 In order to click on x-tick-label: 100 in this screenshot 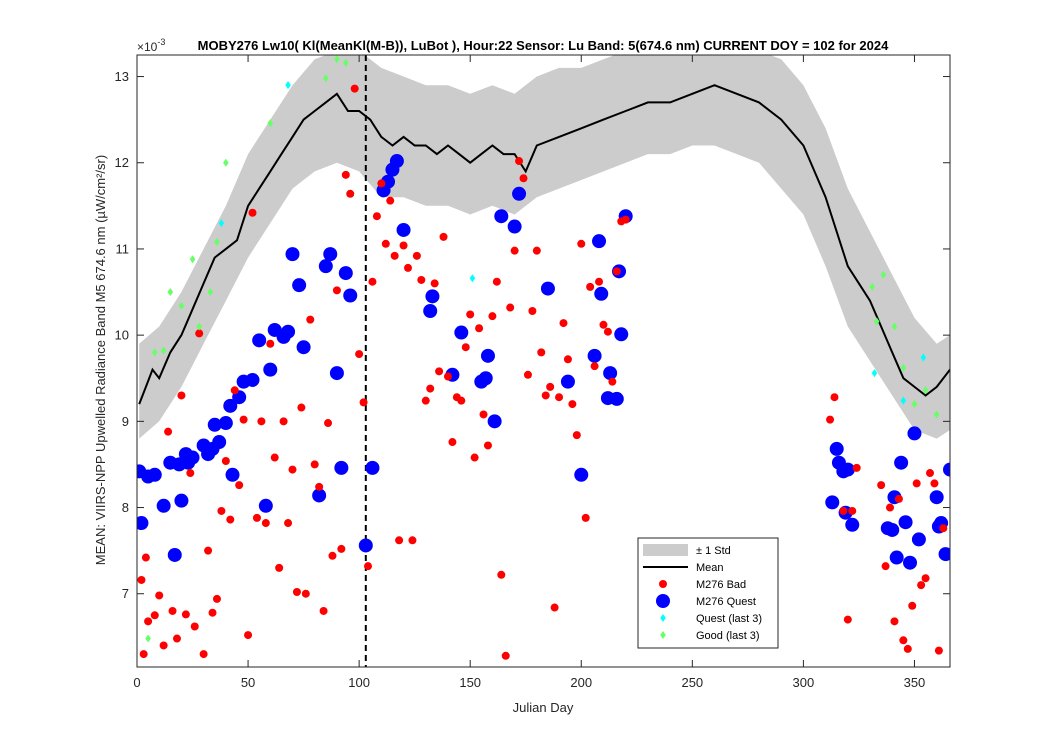, I will do `click(359, 682)`.